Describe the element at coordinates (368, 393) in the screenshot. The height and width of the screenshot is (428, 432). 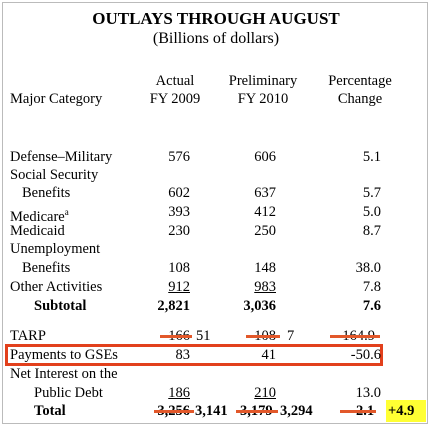
I see `cell: 13.0` at that location.